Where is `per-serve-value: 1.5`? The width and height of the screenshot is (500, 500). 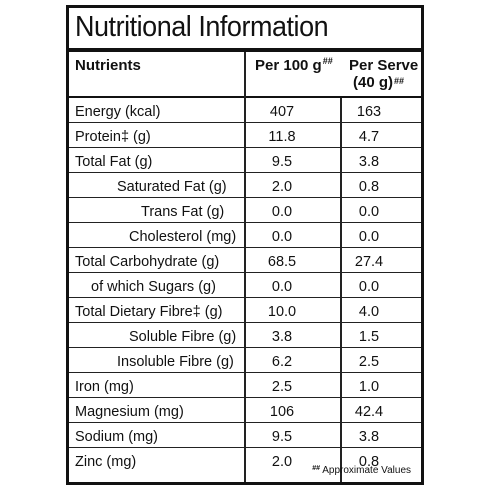
per-serve-value: 1.5 is located at coordinates (369, 337).